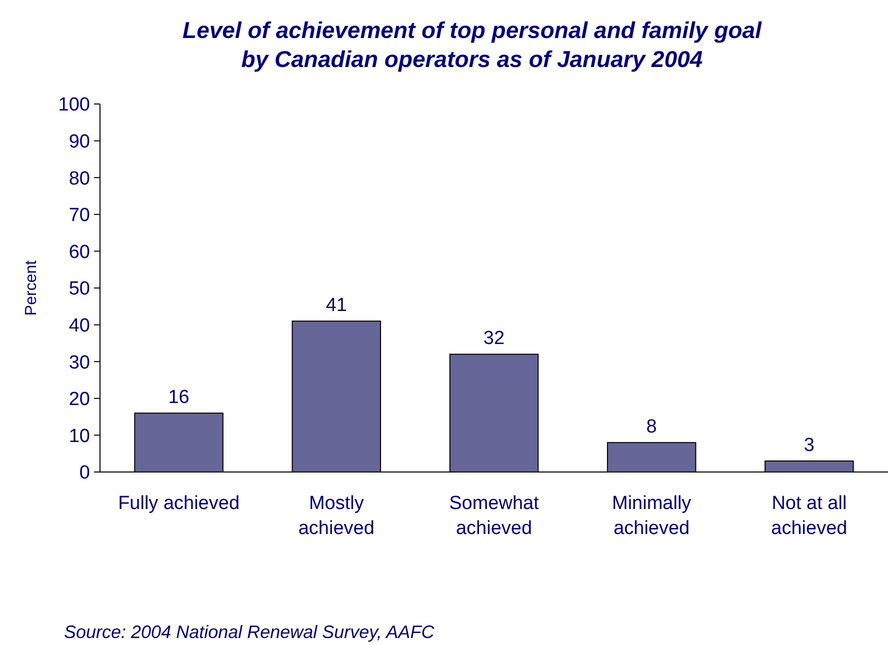 The width and height of the screenshot is (888, 645). Describe the element at coordinates (651, 427) in the screenshot. I see `data-label: 8` at that location.